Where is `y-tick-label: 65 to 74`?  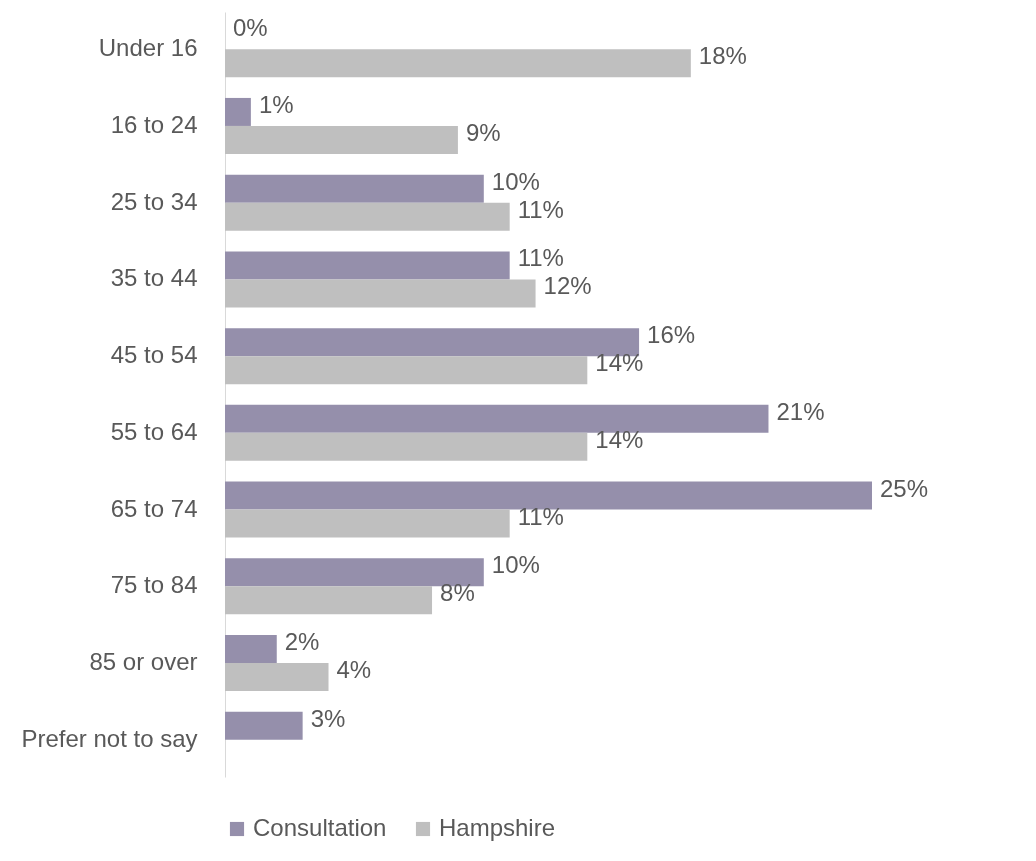
y-tick-label: 65 to 74 is located at coordinates (154, 508).